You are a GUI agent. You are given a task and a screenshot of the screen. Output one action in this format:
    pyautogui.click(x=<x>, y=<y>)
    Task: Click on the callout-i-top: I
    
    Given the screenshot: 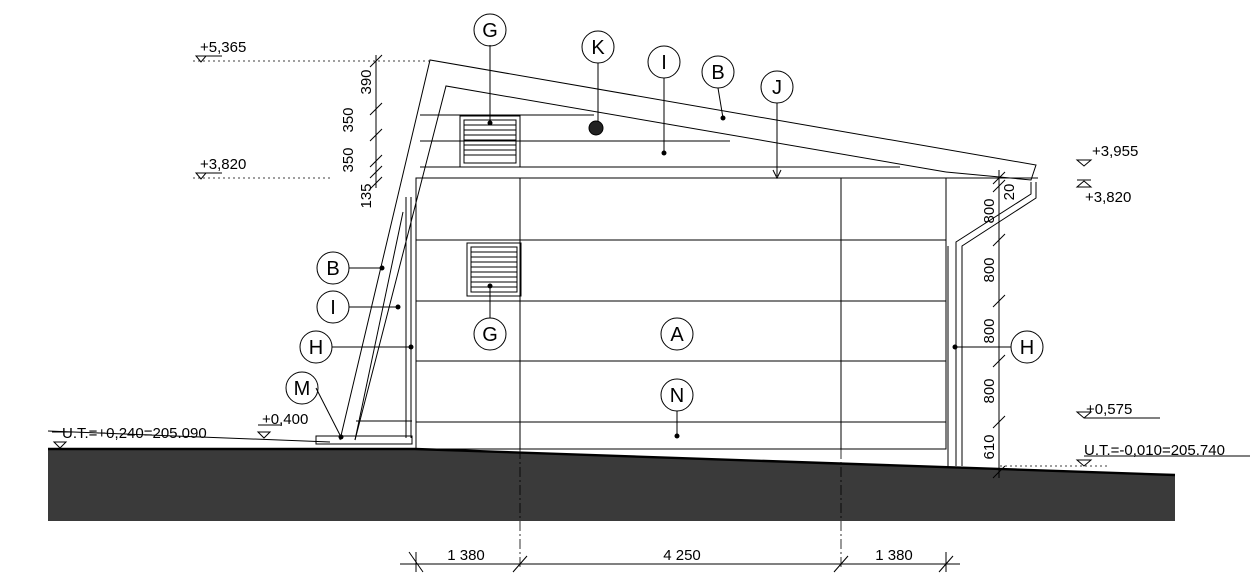 What is the action you would take?
    pyautogui.click(x=664, y=62)
    